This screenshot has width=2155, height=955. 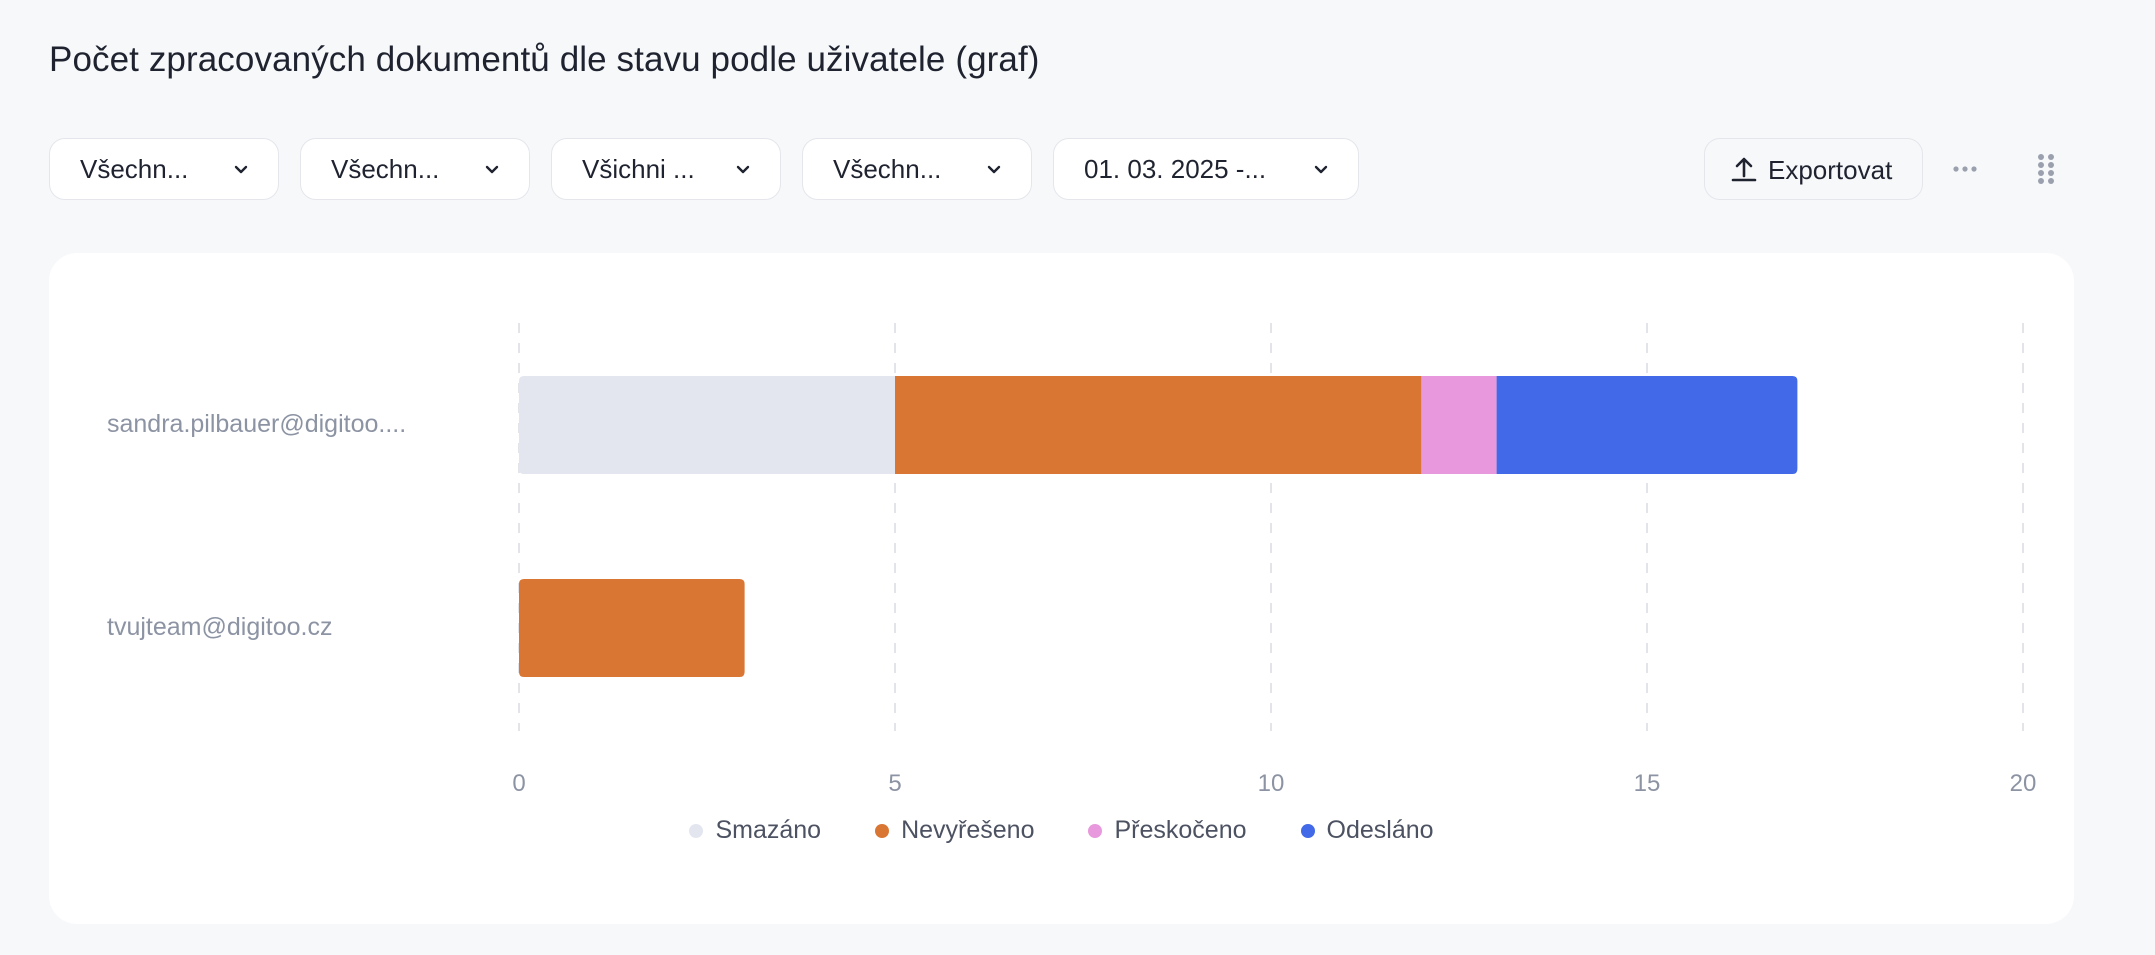 I want to click on bar-segment-smazano, so click(x=707, y=425).